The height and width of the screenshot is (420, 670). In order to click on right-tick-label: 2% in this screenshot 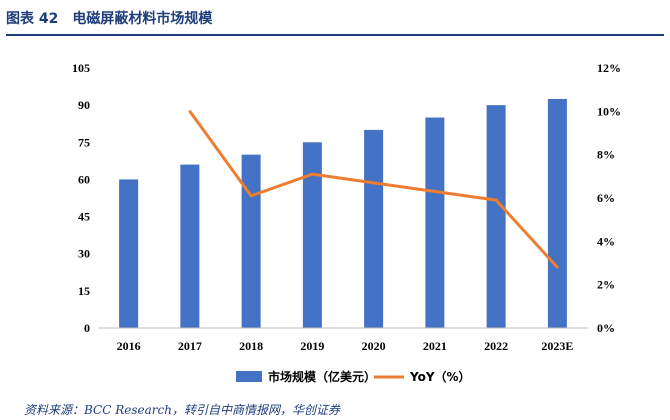, I will do `click(606, 285)`.